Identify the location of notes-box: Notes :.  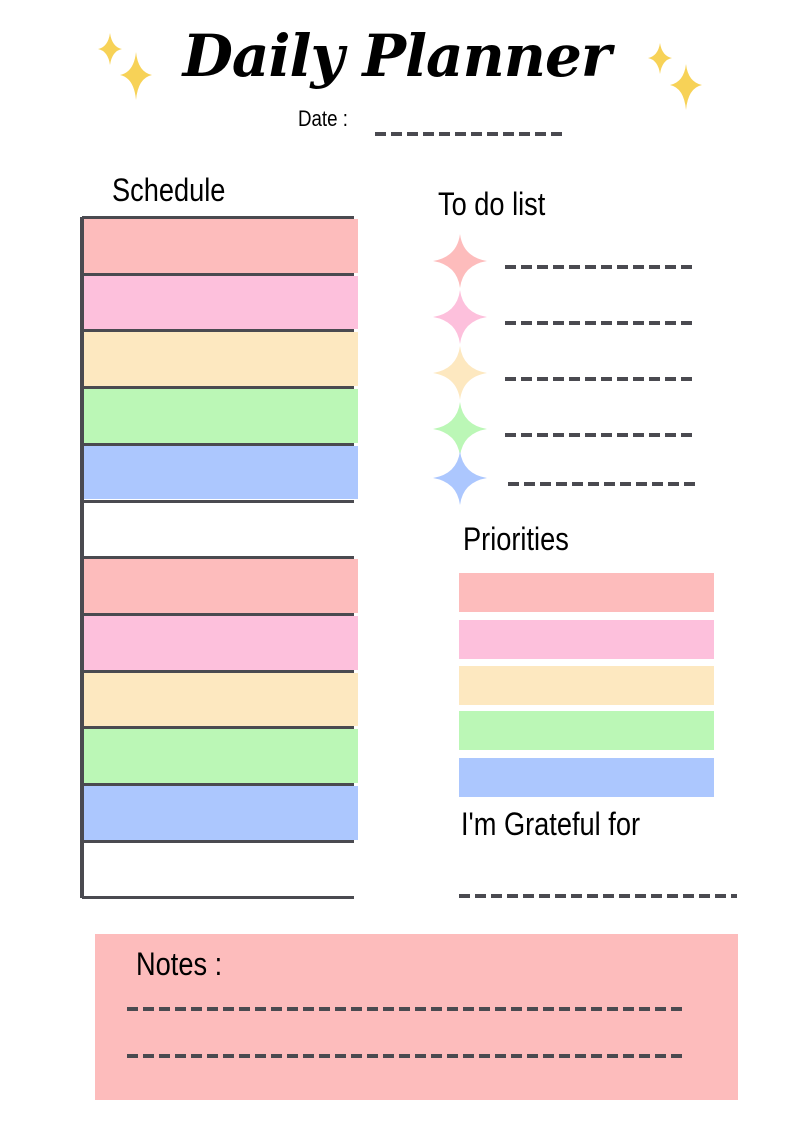
(416, 1017).